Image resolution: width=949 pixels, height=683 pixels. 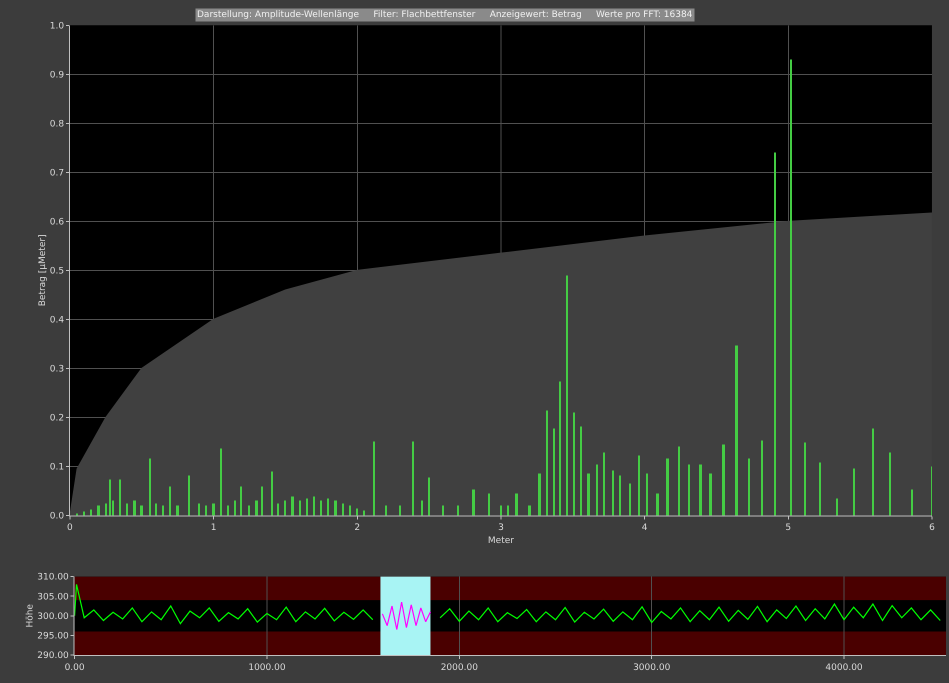 What do you see at coordinates (57, 369) in the screenshot?
I see `y-tick-label: 0.3` at bounding box center [57, 369].